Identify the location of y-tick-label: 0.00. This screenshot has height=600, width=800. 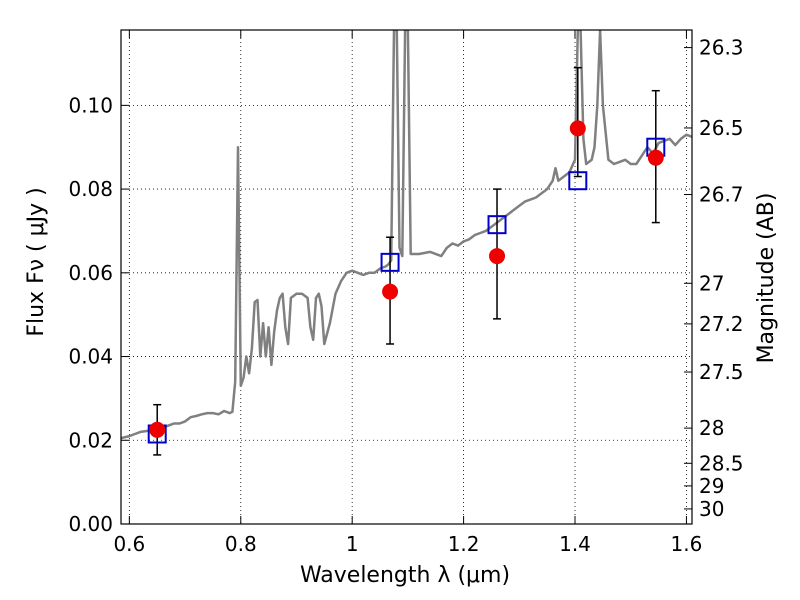
(90, 524).